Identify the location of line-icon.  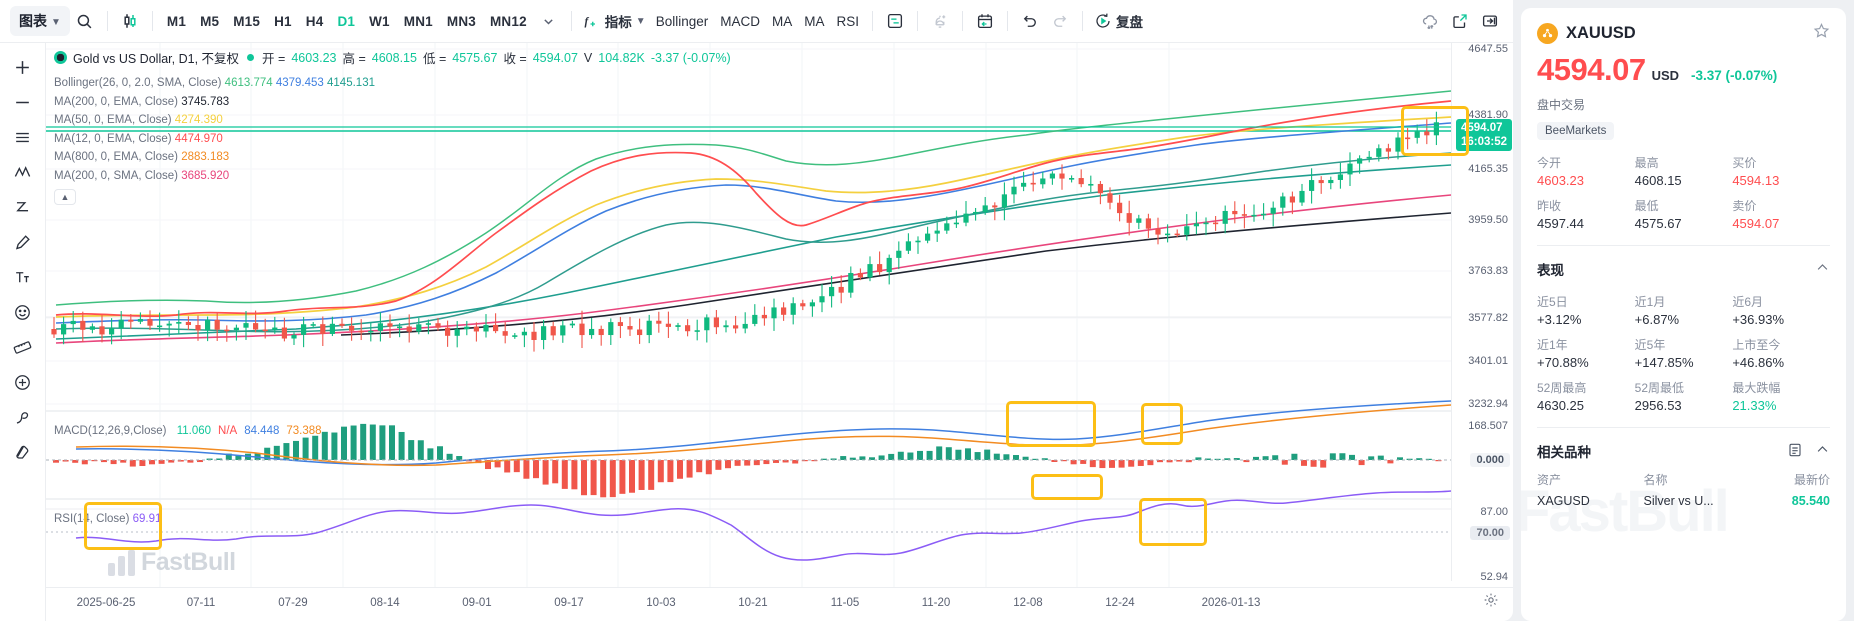
(23, 102).